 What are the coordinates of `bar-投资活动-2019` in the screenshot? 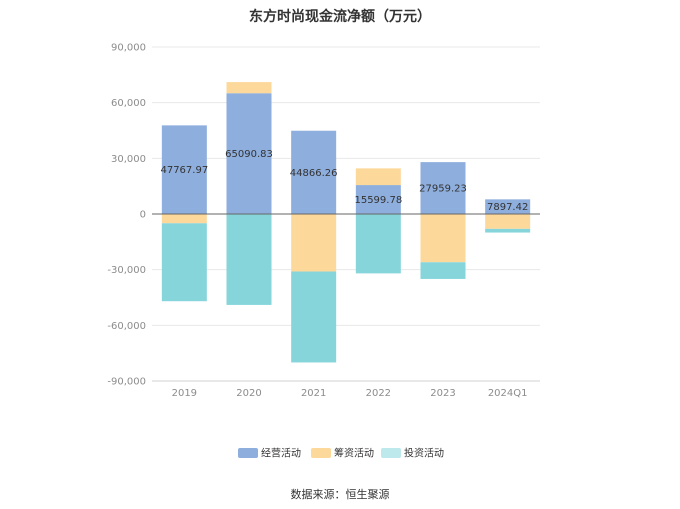 It's located at (184, 262).